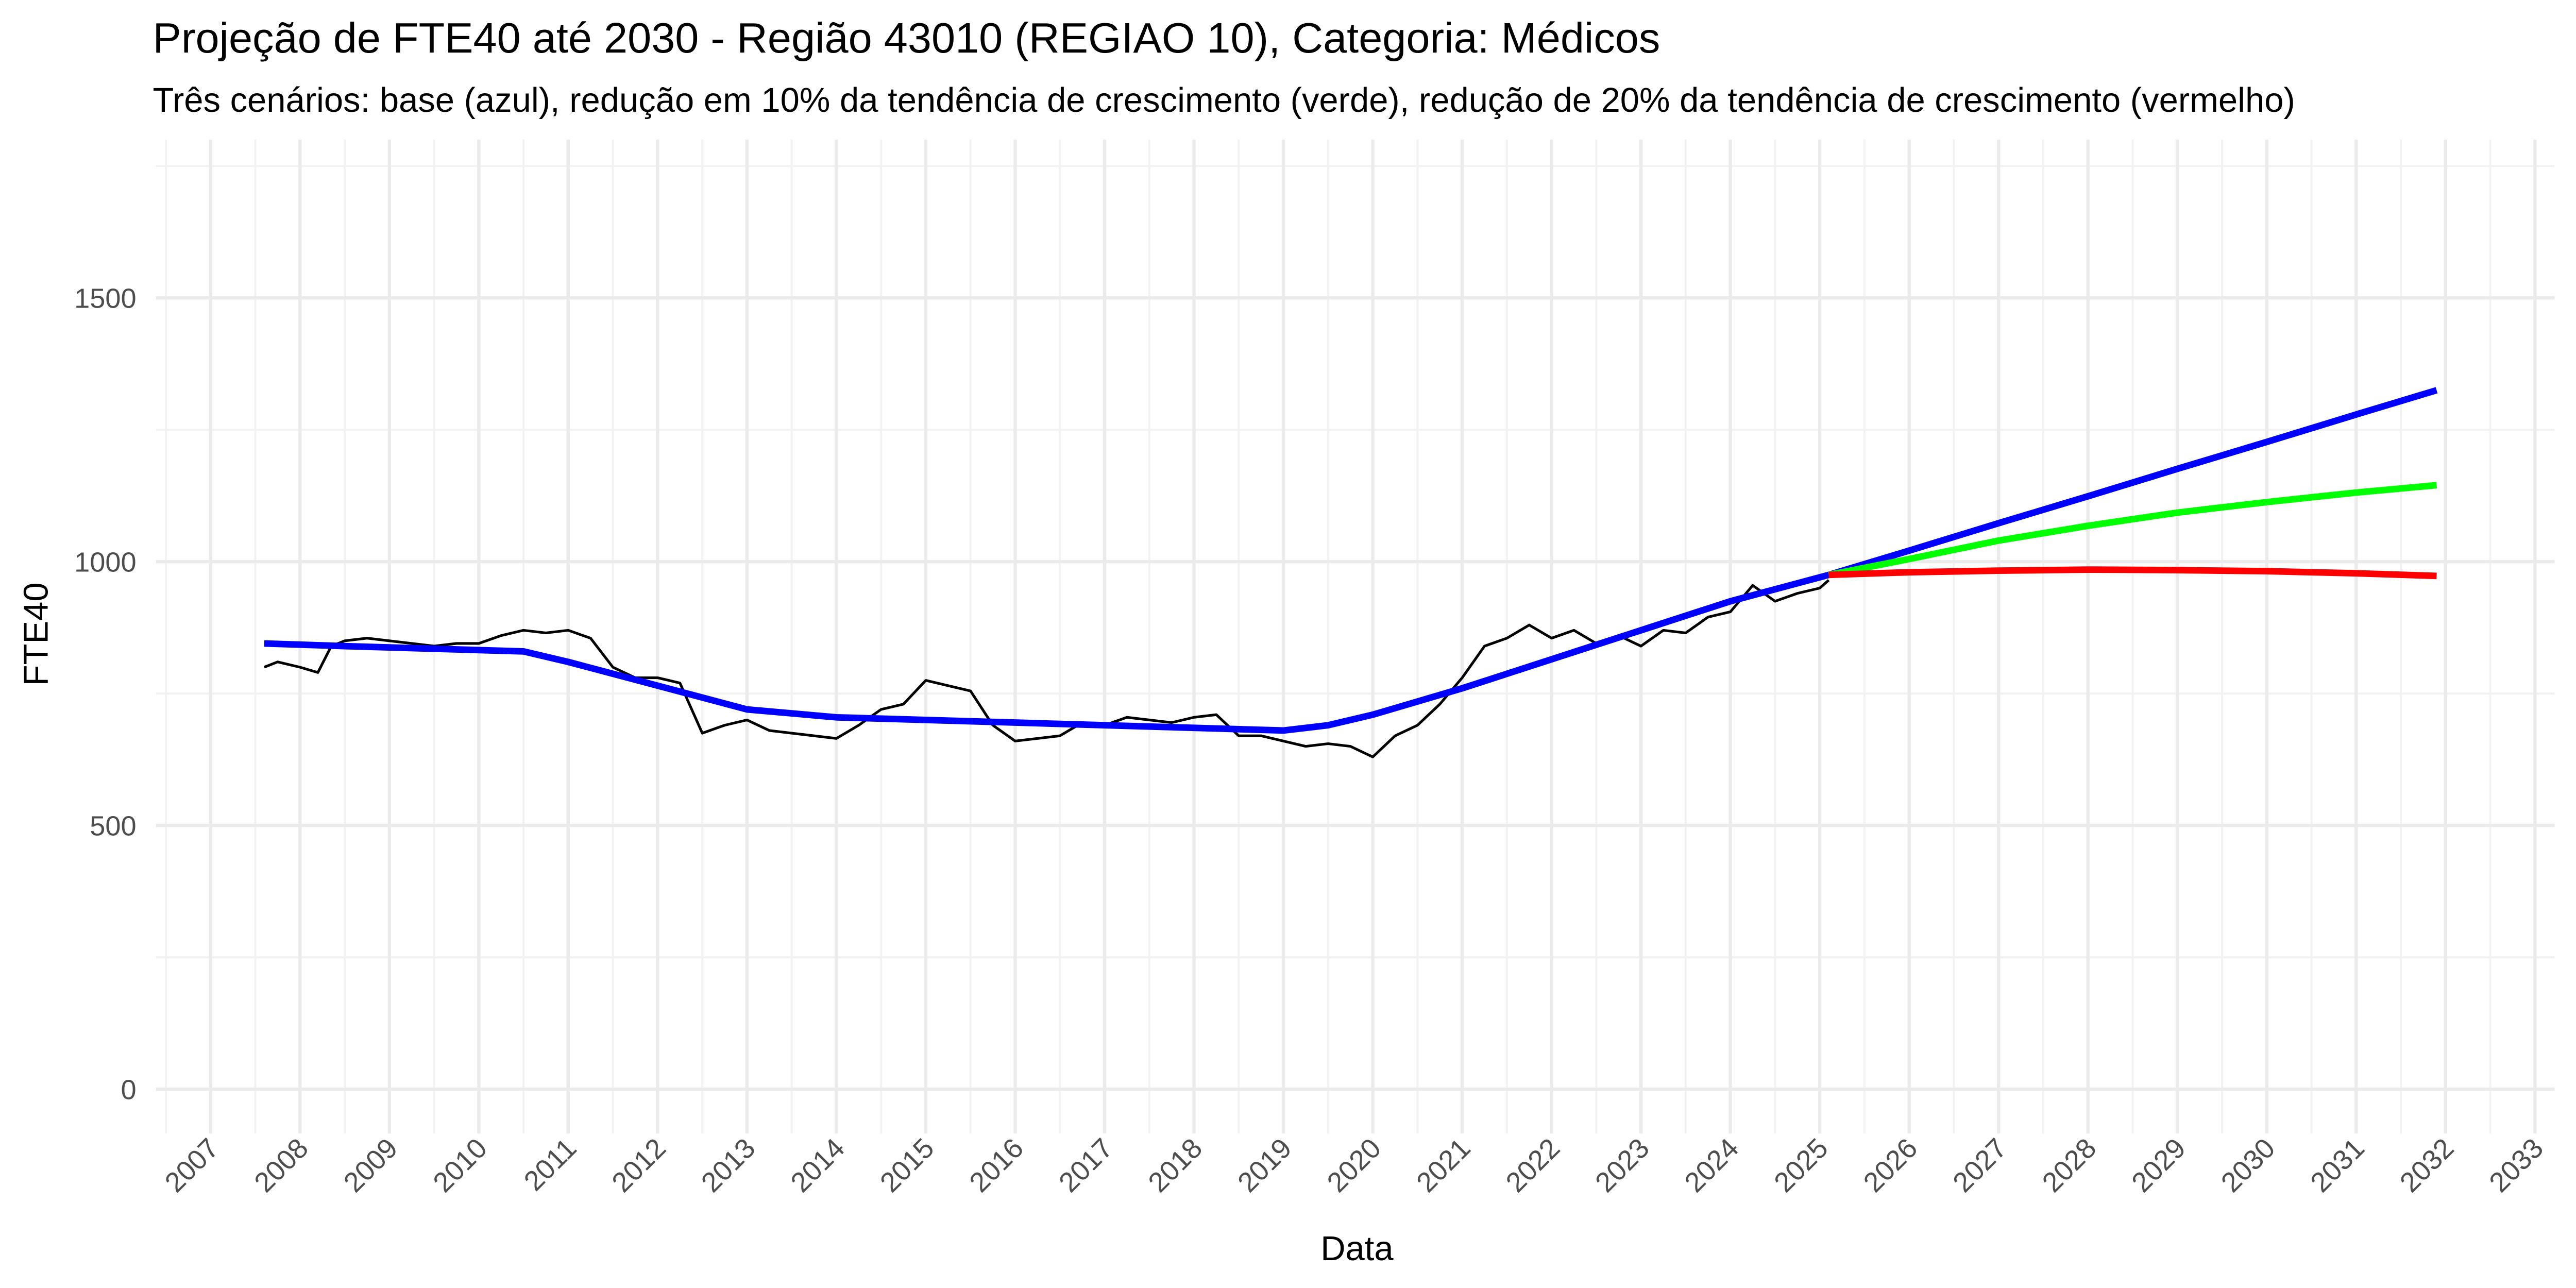  What do you see at coordinates (105, 562) in the screenshot?
I see `y-tick-label: 1000` at bounding box center [105, 562].